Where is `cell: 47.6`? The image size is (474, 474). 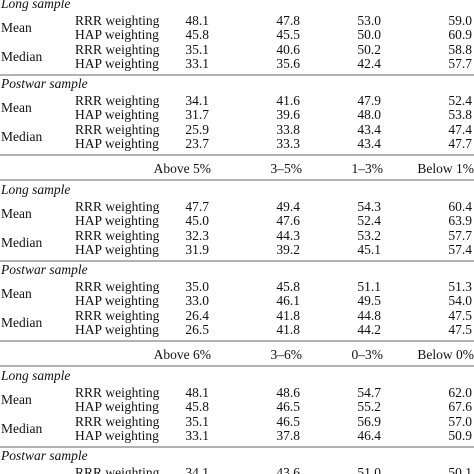 cell: 47.6 is located at coordinates (288, 220).